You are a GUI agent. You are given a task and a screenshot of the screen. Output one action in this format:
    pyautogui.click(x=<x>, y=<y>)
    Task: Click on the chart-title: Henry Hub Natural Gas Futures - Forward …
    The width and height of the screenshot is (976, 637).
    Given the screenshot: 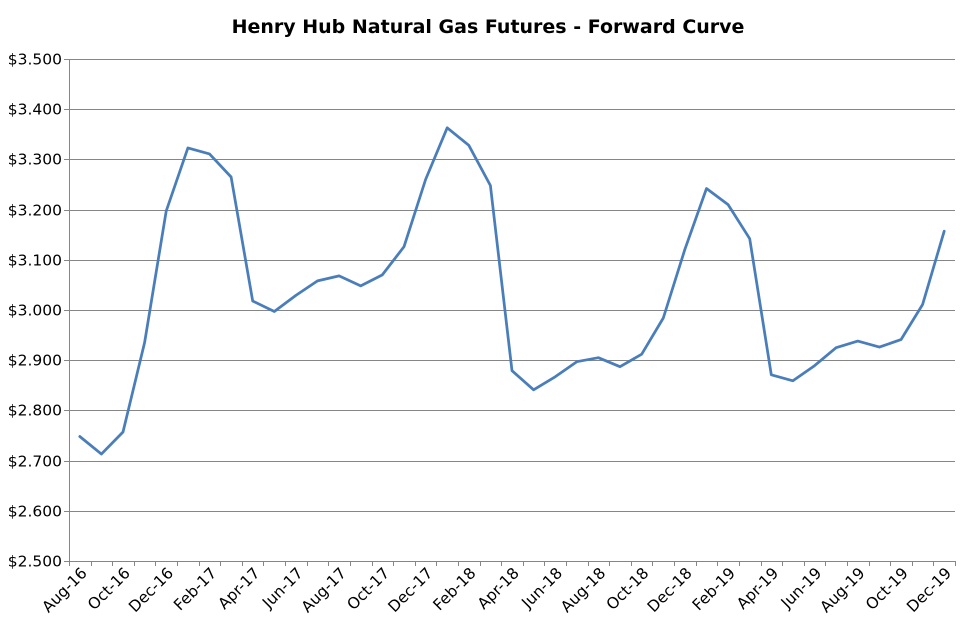 What is the action you would take?
    pyautogui.click(x=488, y=27)
    